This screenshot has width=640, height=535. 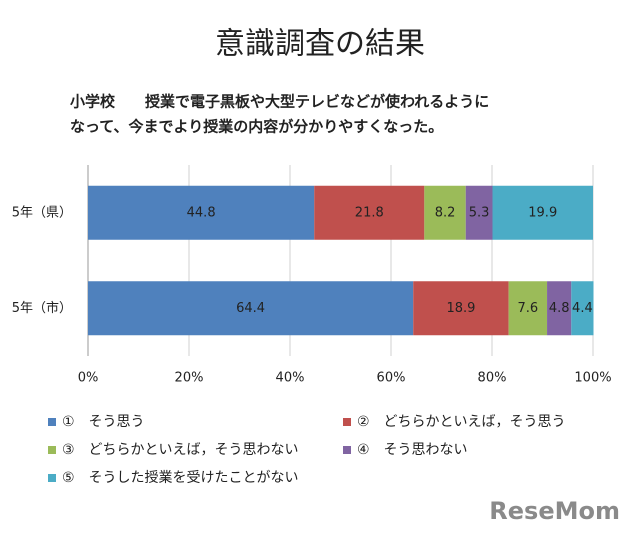 What do you see at coordinates (189, 378) in the screenshot?
I see `x-tick-label: 20%` at bounding box center [189, 378].